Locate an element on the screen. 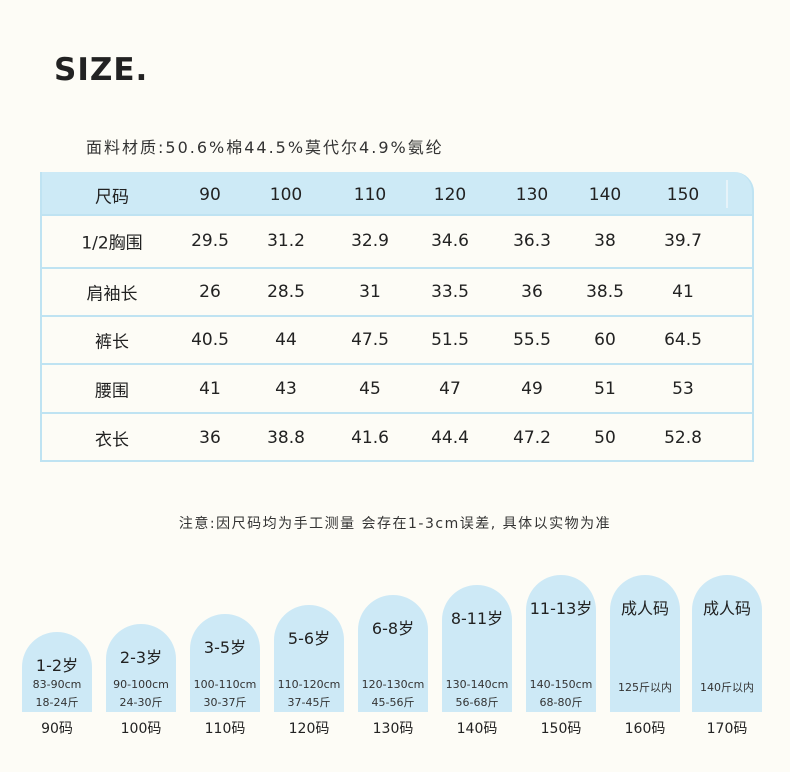 The height and width of the screenshot is (772, 790). table-cell: 38 is located at coordinates (605, 241).